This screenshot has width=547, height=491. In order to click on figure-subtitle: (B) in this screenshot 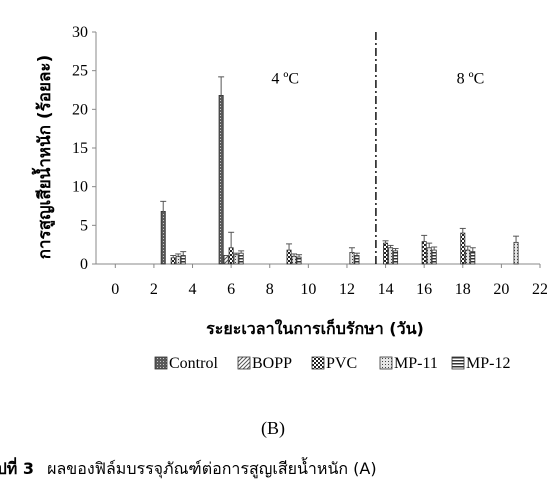, I will do `click(273, 428)`.